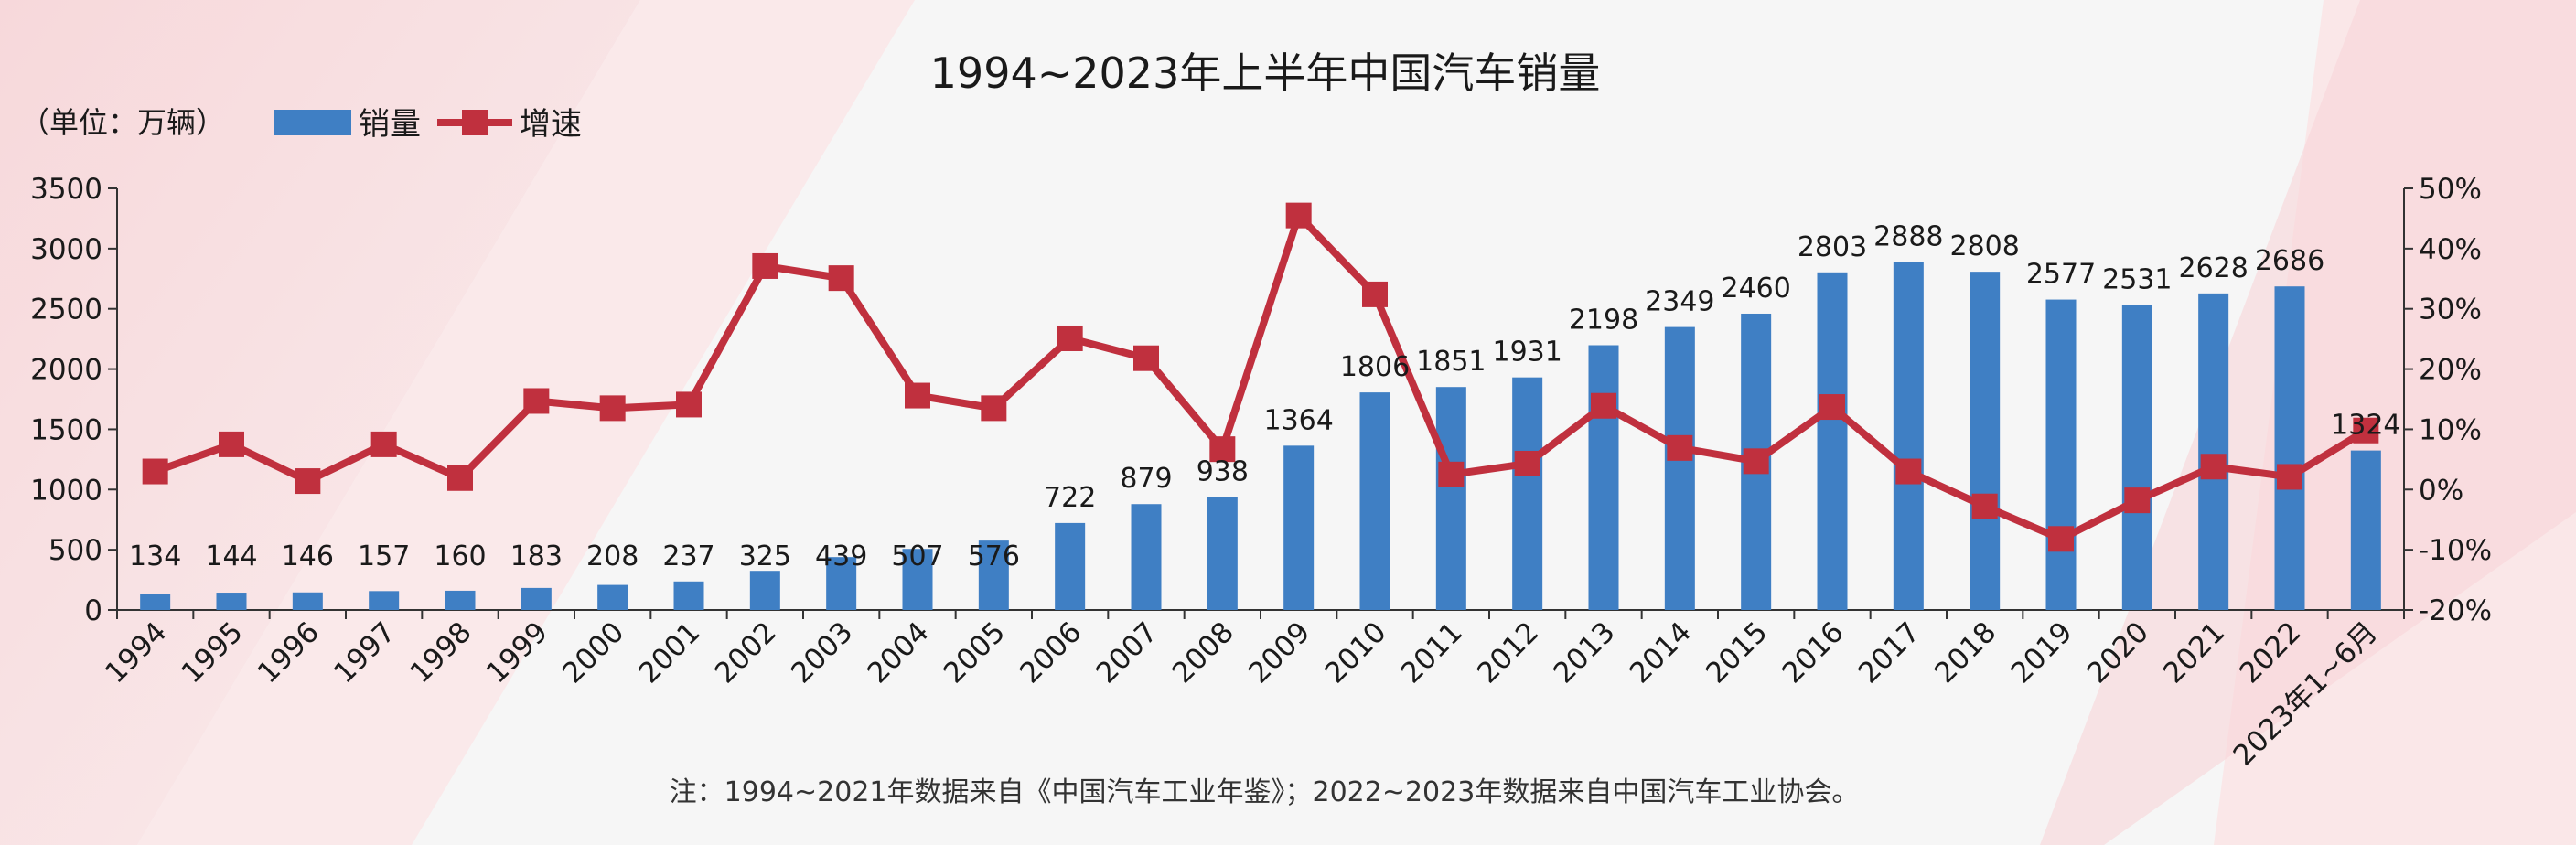 The height and width of the screenshot is (845, 2576). What do you see at coordinates (66, 310) in the screenshot?
I see `left-axis-tick-label: 2500` at bounding box center [66, 310].